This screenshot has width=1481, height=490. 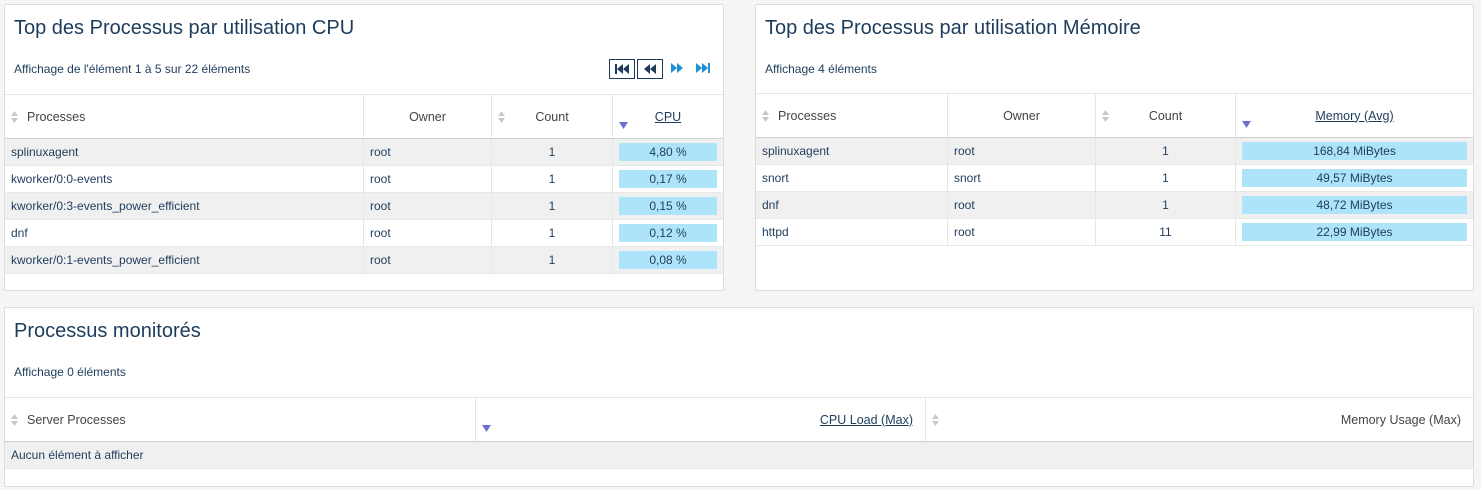 I want to click on header-label: Memory (Avg), so click(x=1354, y=115).